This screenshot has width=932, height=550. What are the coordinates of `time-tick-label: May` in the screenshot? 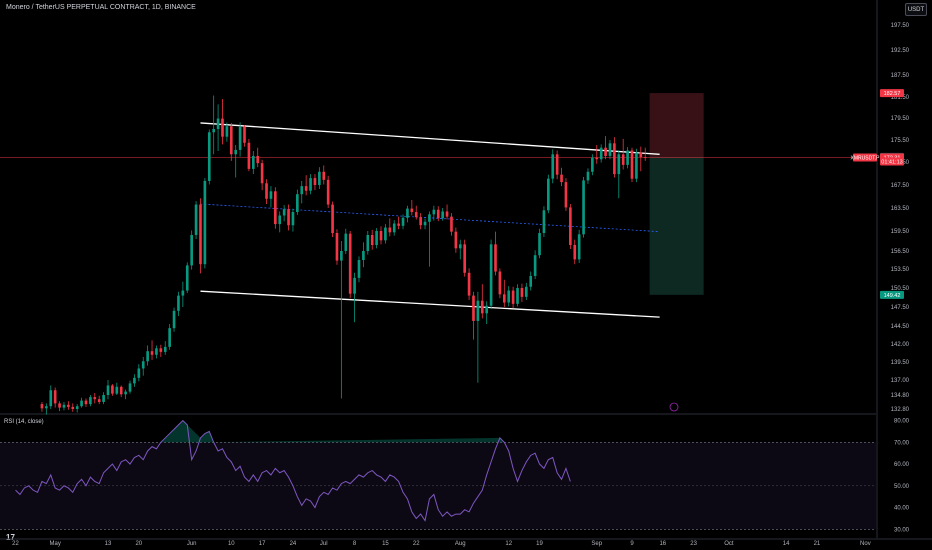 It's located at (54, 544).